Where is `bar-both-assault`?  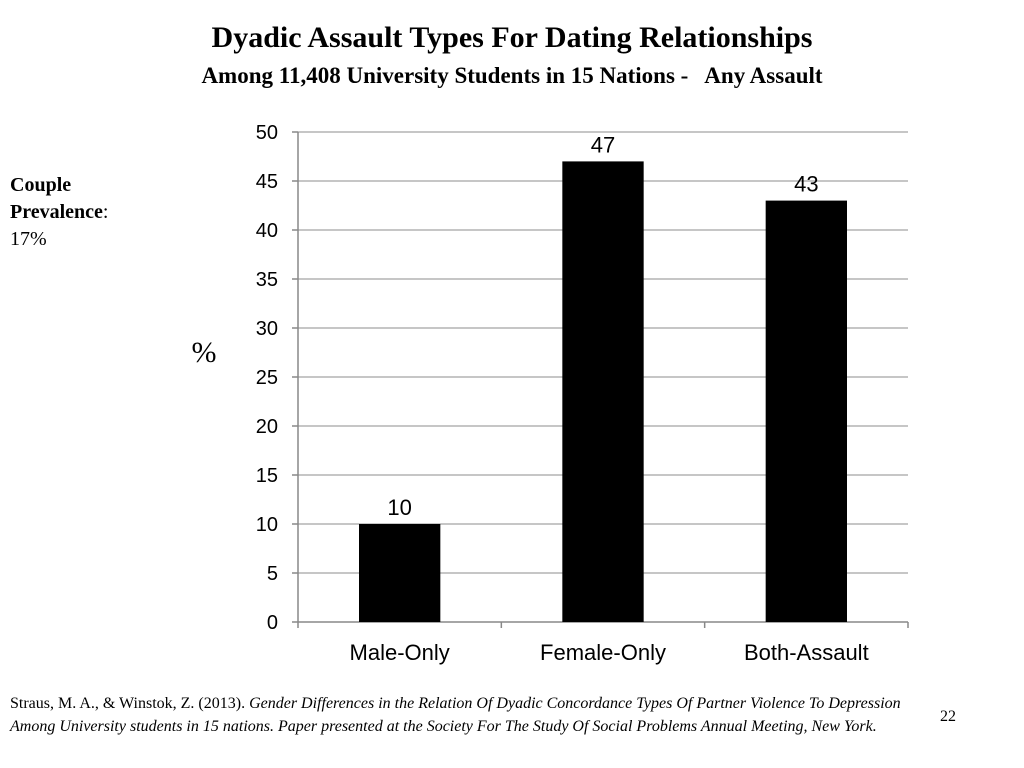 bar-both-assault is located at coordinates (806, 411).